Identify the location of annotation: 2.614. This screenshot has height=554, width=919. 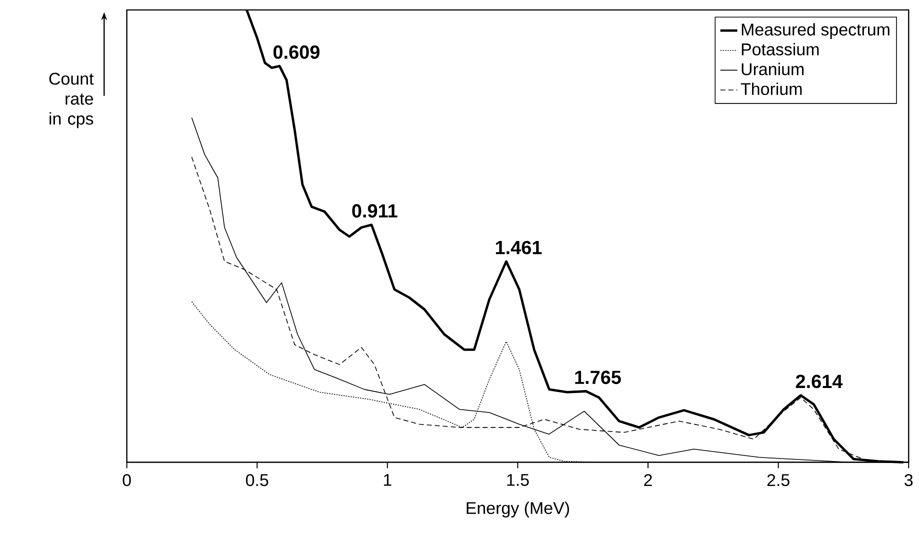
(819, 381).